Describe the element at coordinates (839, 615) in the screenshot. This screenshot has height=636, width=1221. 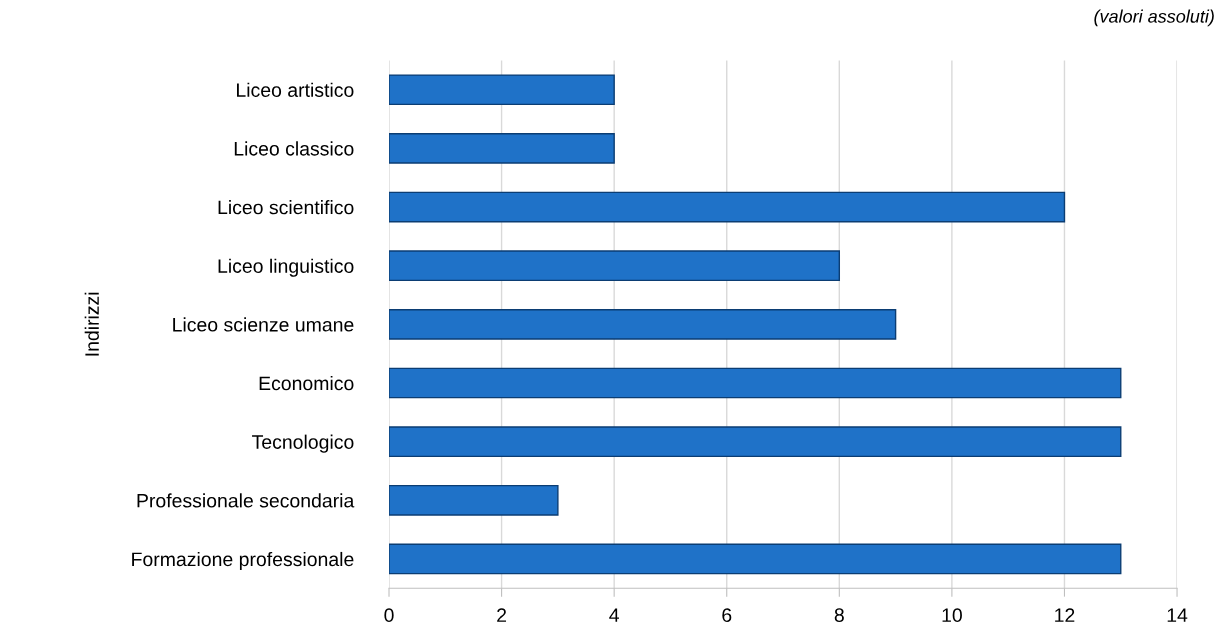
I see `x-tick-label: 8` at that location.